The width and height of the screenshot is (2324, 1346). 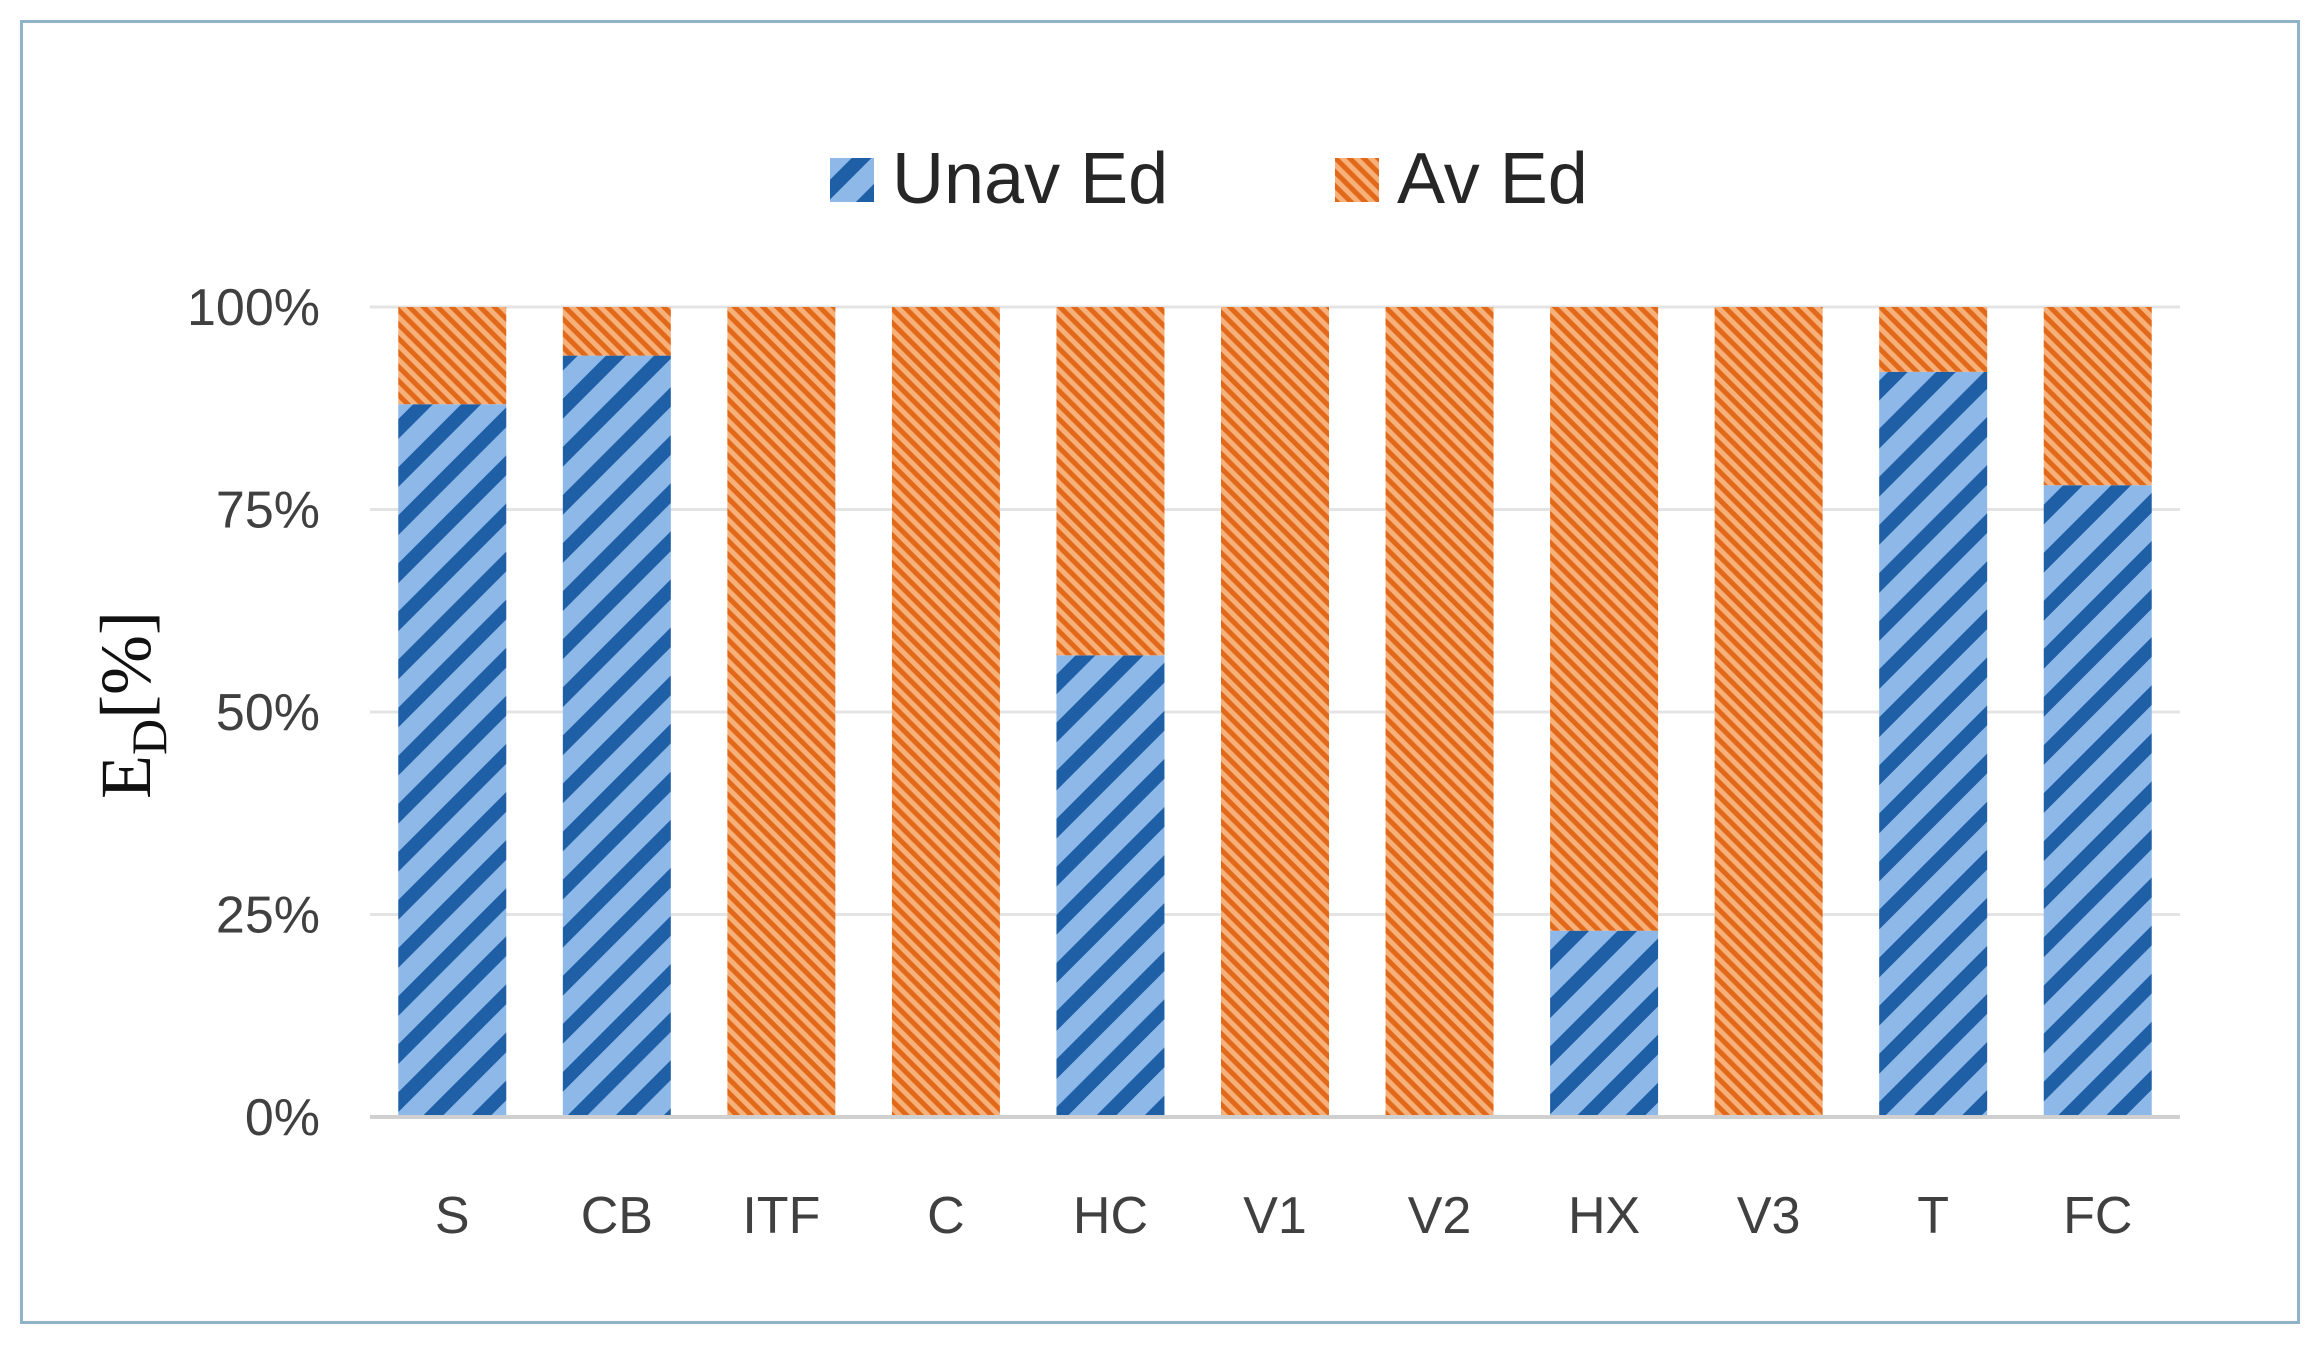 I want to click on bar-av-ed-v3, so click(x=1768, y=712).